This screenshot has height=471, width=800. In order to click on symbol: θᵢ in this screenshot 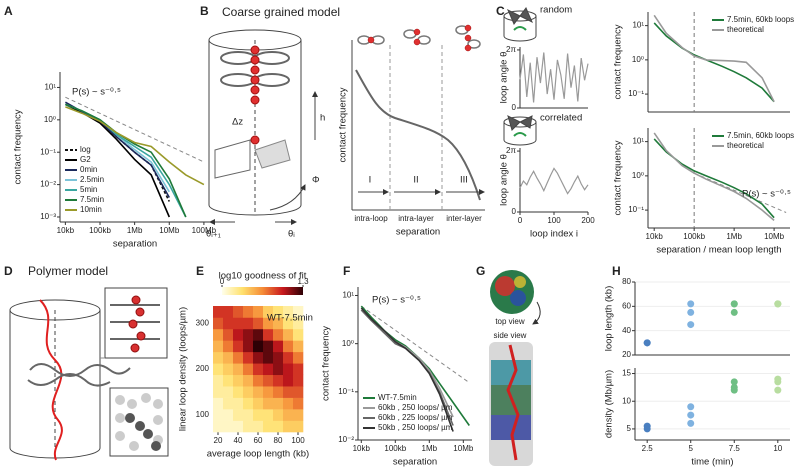, I will do `click(291, 234)`.